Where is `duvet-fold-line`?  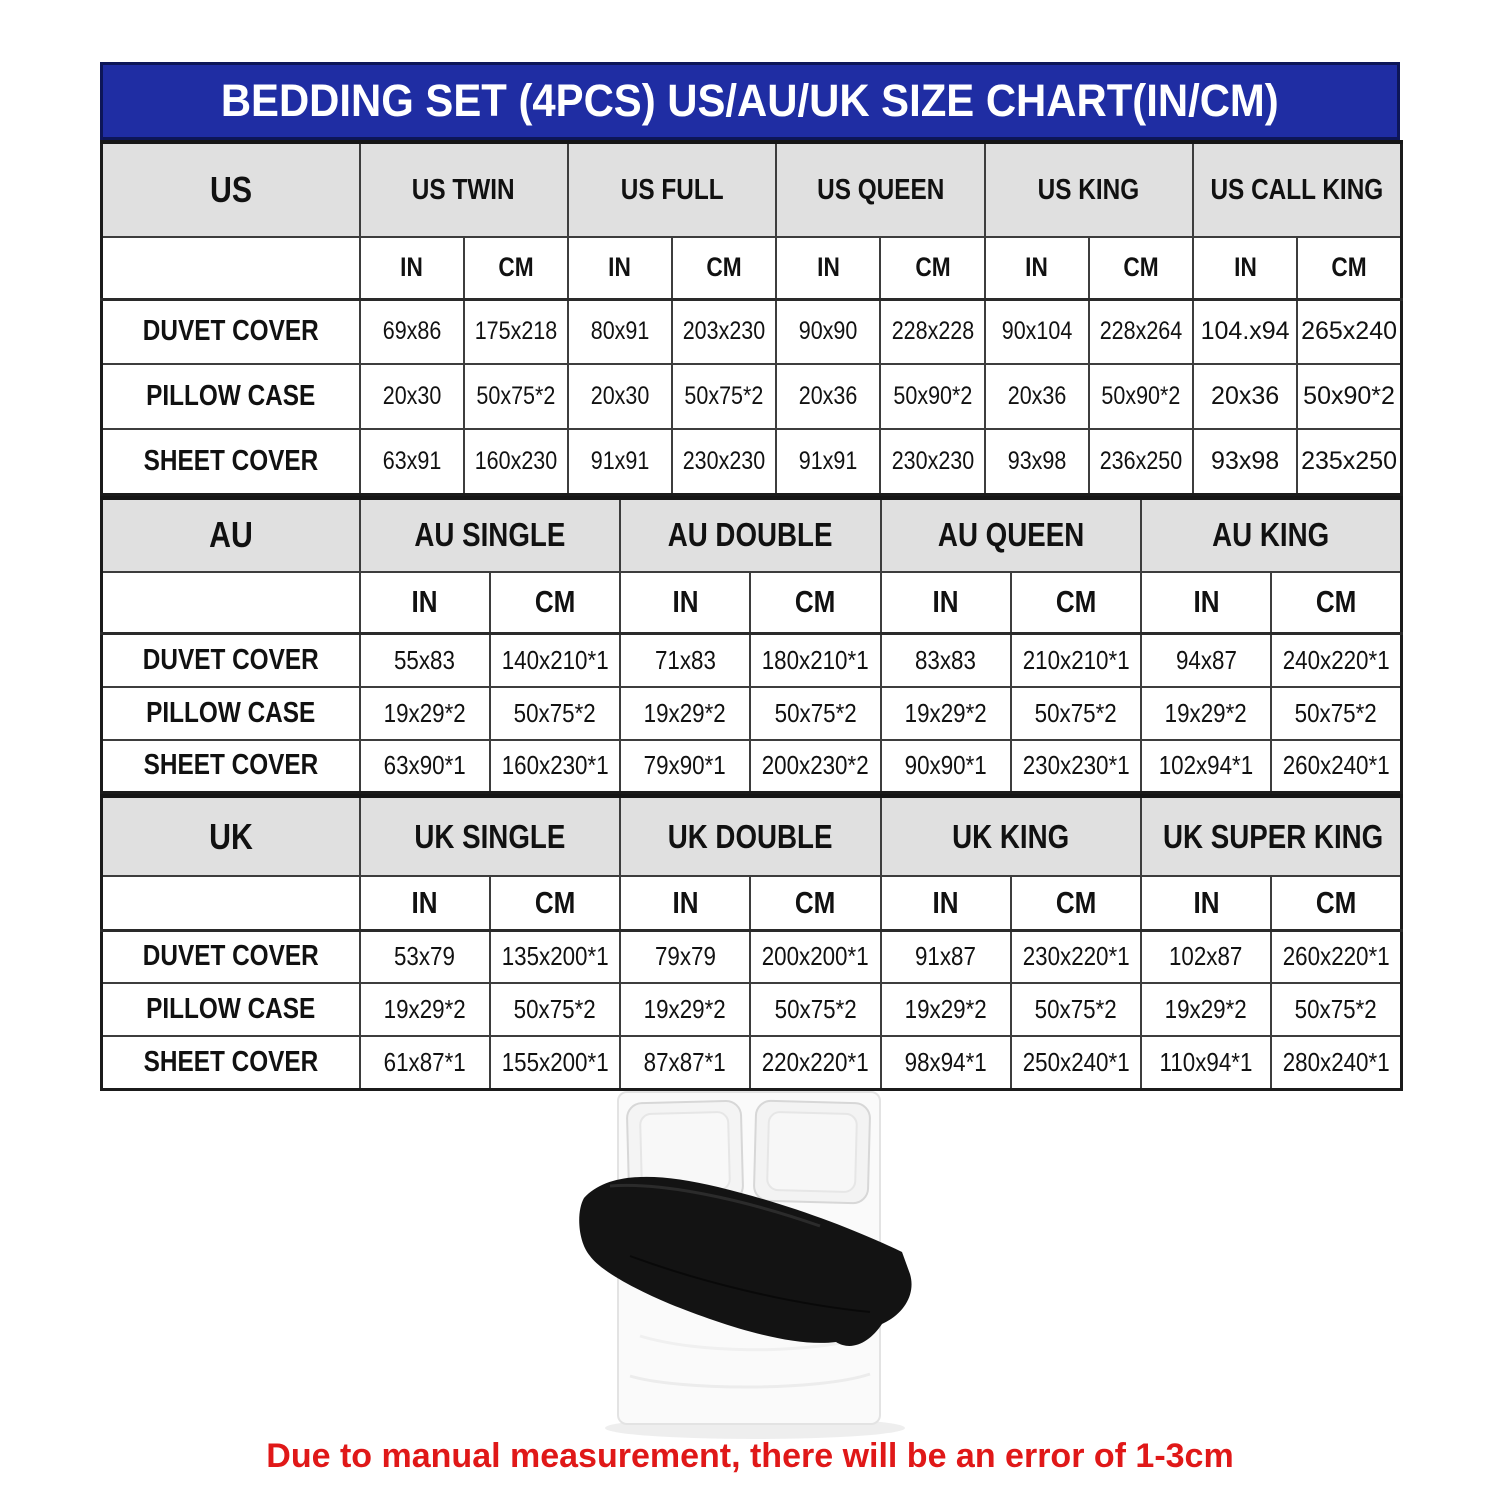
duvet-fold-line is located at coordinates (750, 1380).